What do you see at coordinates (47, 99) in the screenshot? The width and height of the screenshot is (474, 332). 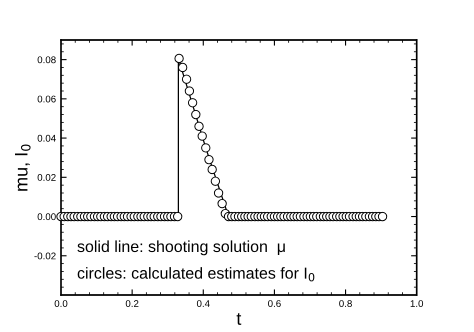 I see `y-tick-label: 0.06` at bounding box center [47, 99].